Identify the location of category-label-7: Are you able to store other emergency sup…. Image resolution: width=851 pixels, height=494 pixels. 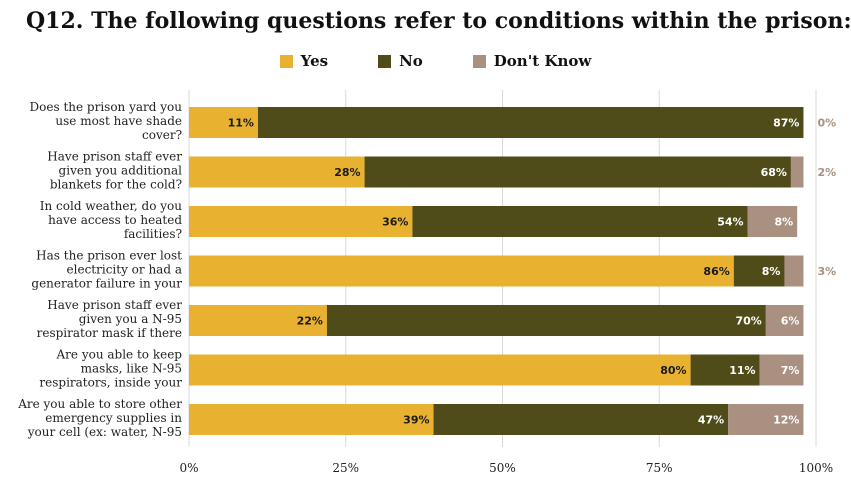
(99, 418).